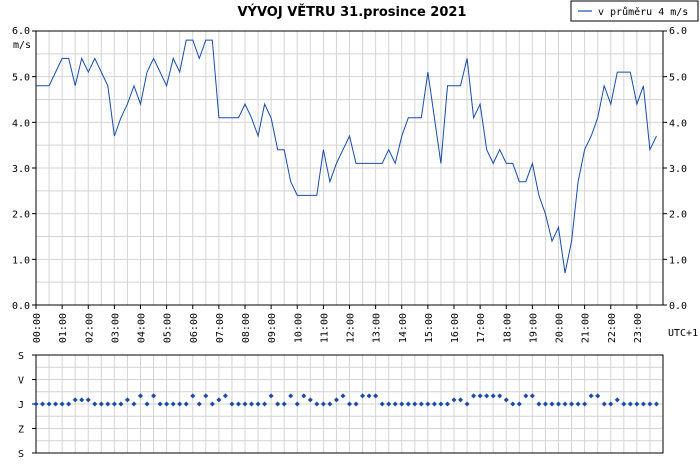 The width and height of the screenshot is (700, 464). Describe the element at coordinates (678, 78) in the screenshot. I see `y-tick-label-right: 5.0` at that location.